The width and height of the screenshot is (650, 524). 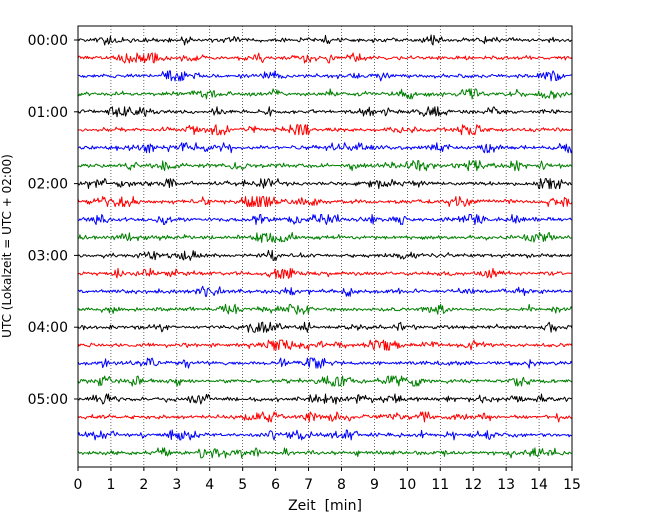 What do you see at coordinates (48, 185) in the screenshot?
I see `y-tick-label: 02:00` at bounding box center [48, 185].